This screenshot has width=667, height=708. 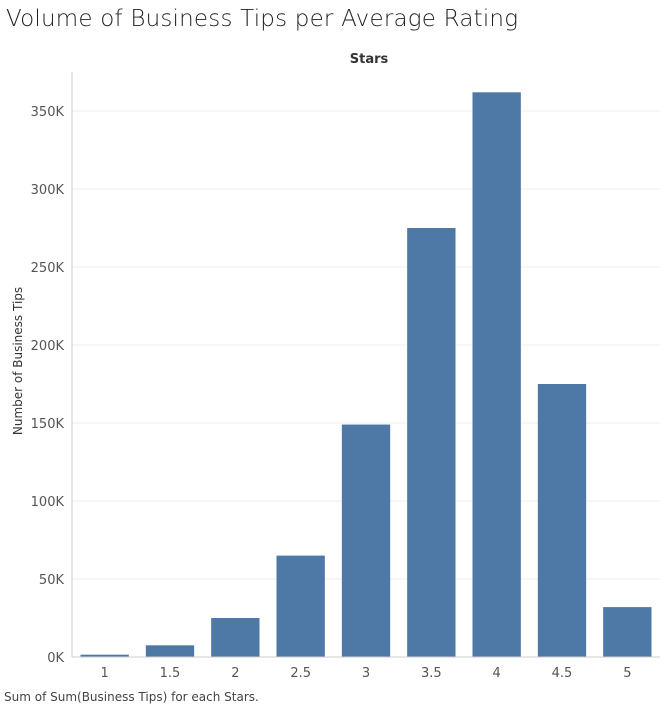 I want to click on bar-4.5, so click(x=562, y=520).